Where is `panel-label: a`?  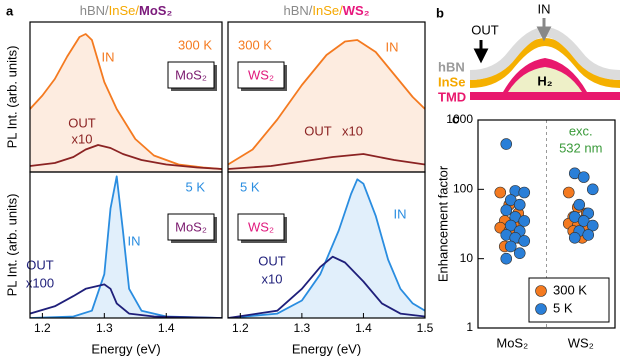
panel-label: a is located at coordinates (10, 10).